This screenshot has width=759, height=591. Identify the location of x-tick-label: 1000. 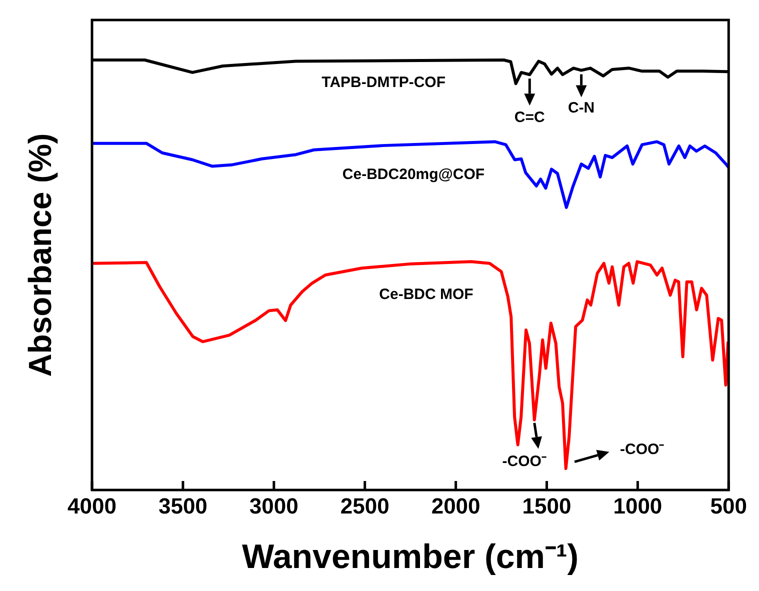
(637, 505).